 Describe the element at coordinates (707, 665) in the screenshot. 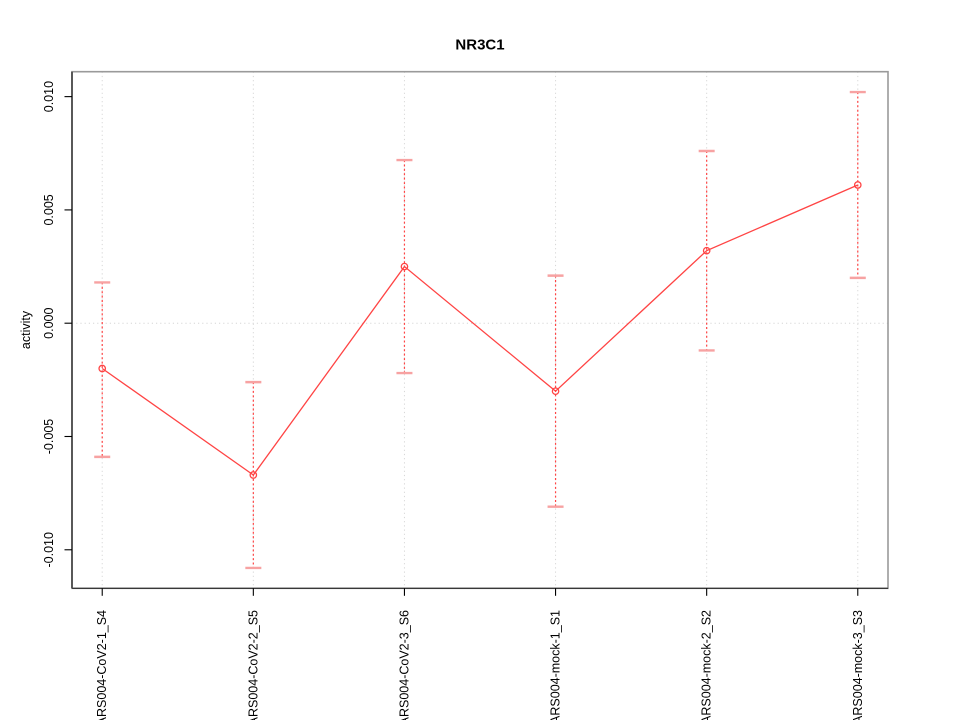

I see `x-tick-label: SARS004-mock-2_S2` at that location.